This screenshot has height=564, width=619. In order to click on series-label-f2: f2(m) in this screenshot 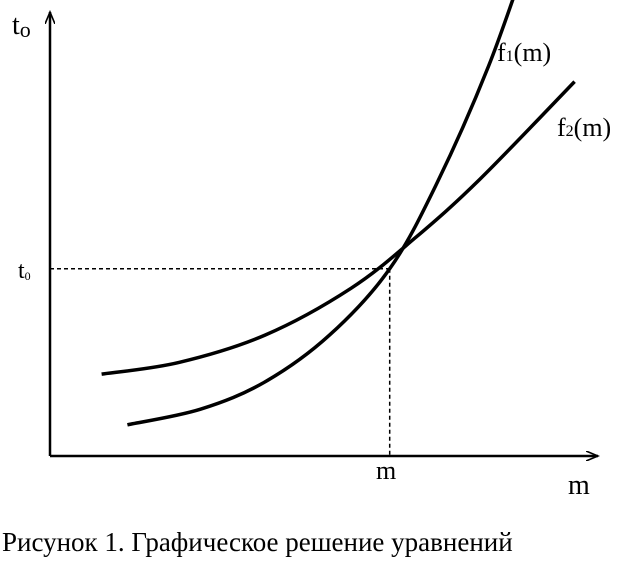, I will do `click(584, 127)`.